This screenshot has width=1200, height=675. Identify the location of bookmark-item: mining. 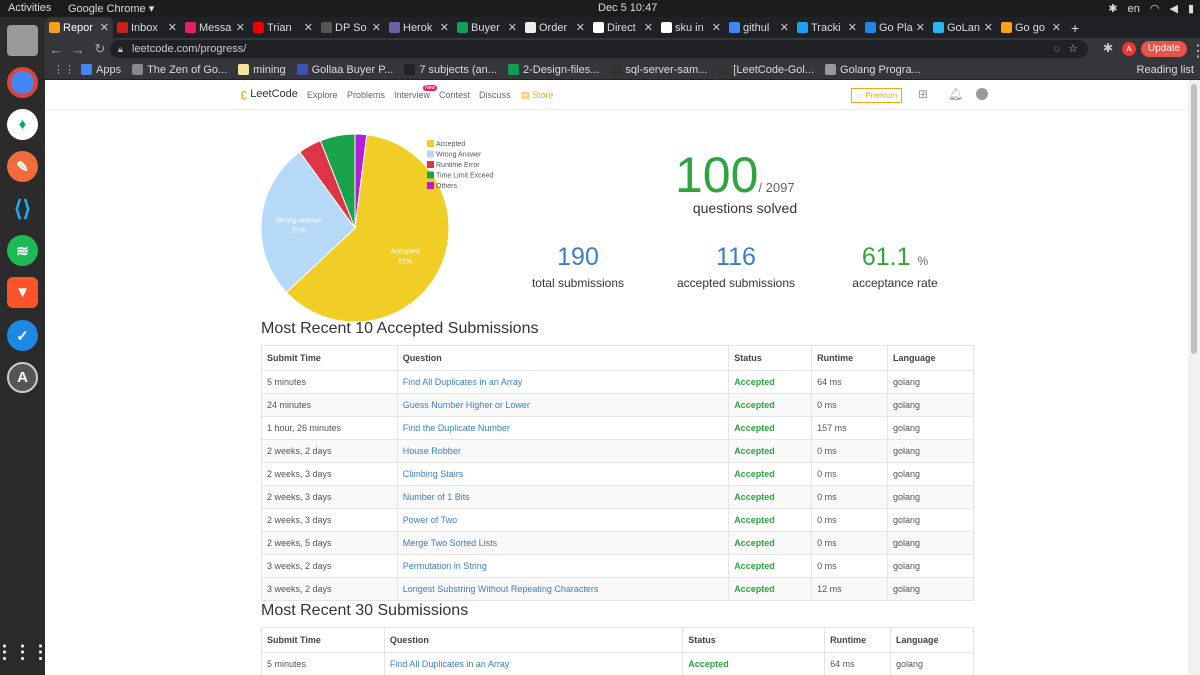
(262, 70).